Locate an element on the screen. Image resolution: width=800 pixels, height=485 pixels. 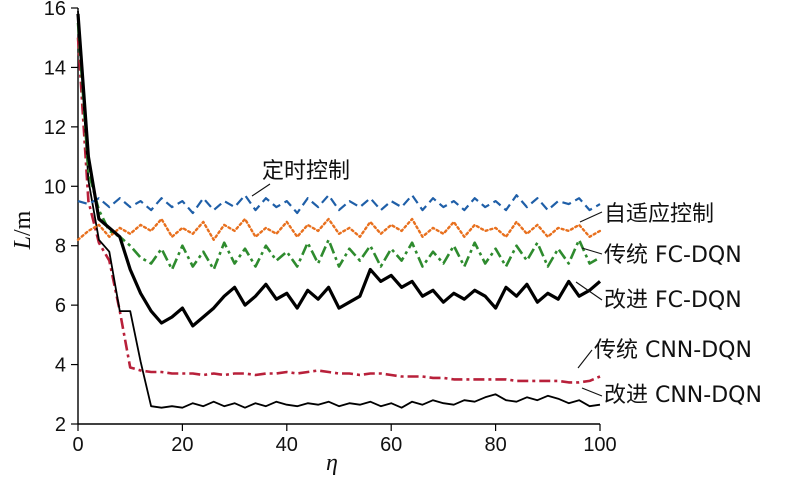
y-axis-title: L/m is located at coordinates (23, 230).